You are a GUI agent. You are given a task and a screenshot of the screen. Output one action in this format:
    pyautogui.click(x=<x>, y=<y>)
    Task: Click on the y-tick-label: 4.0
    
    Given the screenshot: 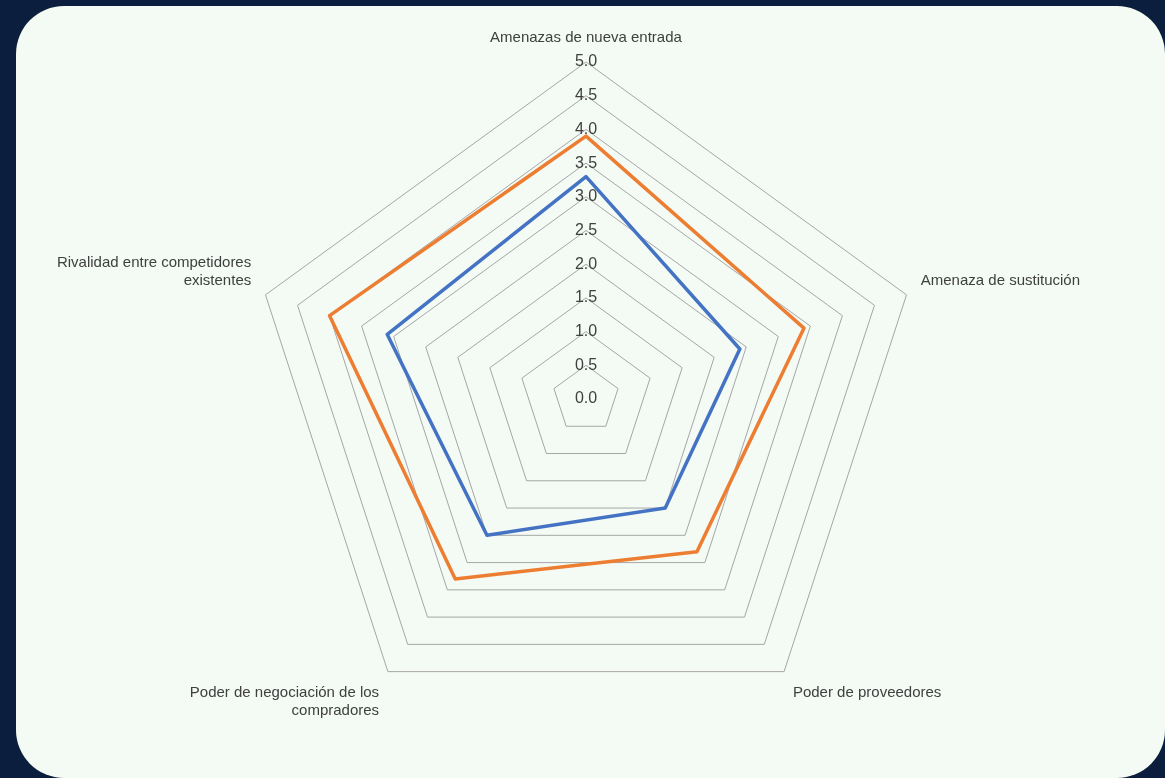 What is the action you would take?
    pyautogui.click(x=586, y=128)
    